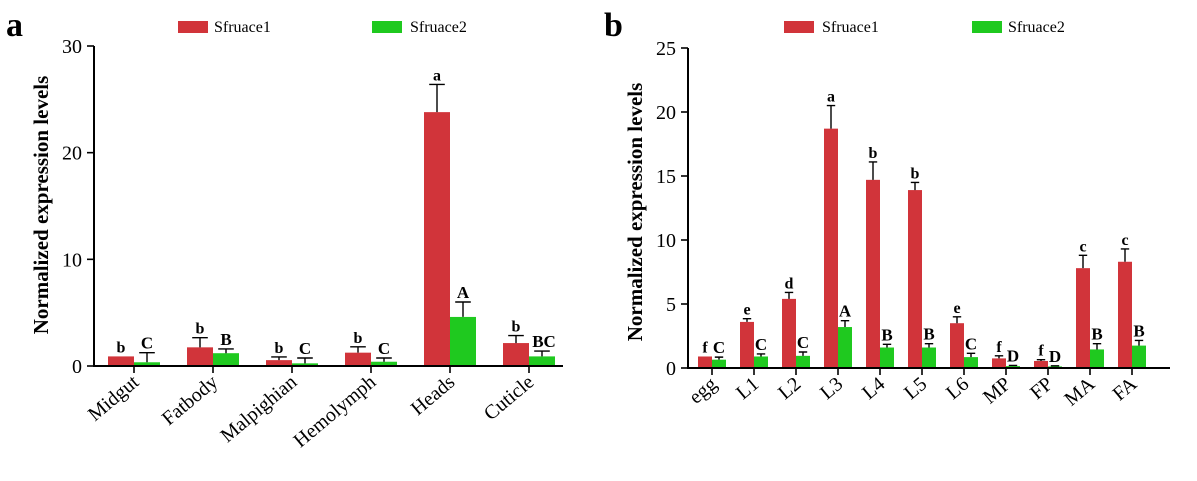 This screenshot has height=481, width=1197. Describe the element at coordinates (433, 395) in the screenshot. I see `x-tick-label-a-4: Heads` at that location.